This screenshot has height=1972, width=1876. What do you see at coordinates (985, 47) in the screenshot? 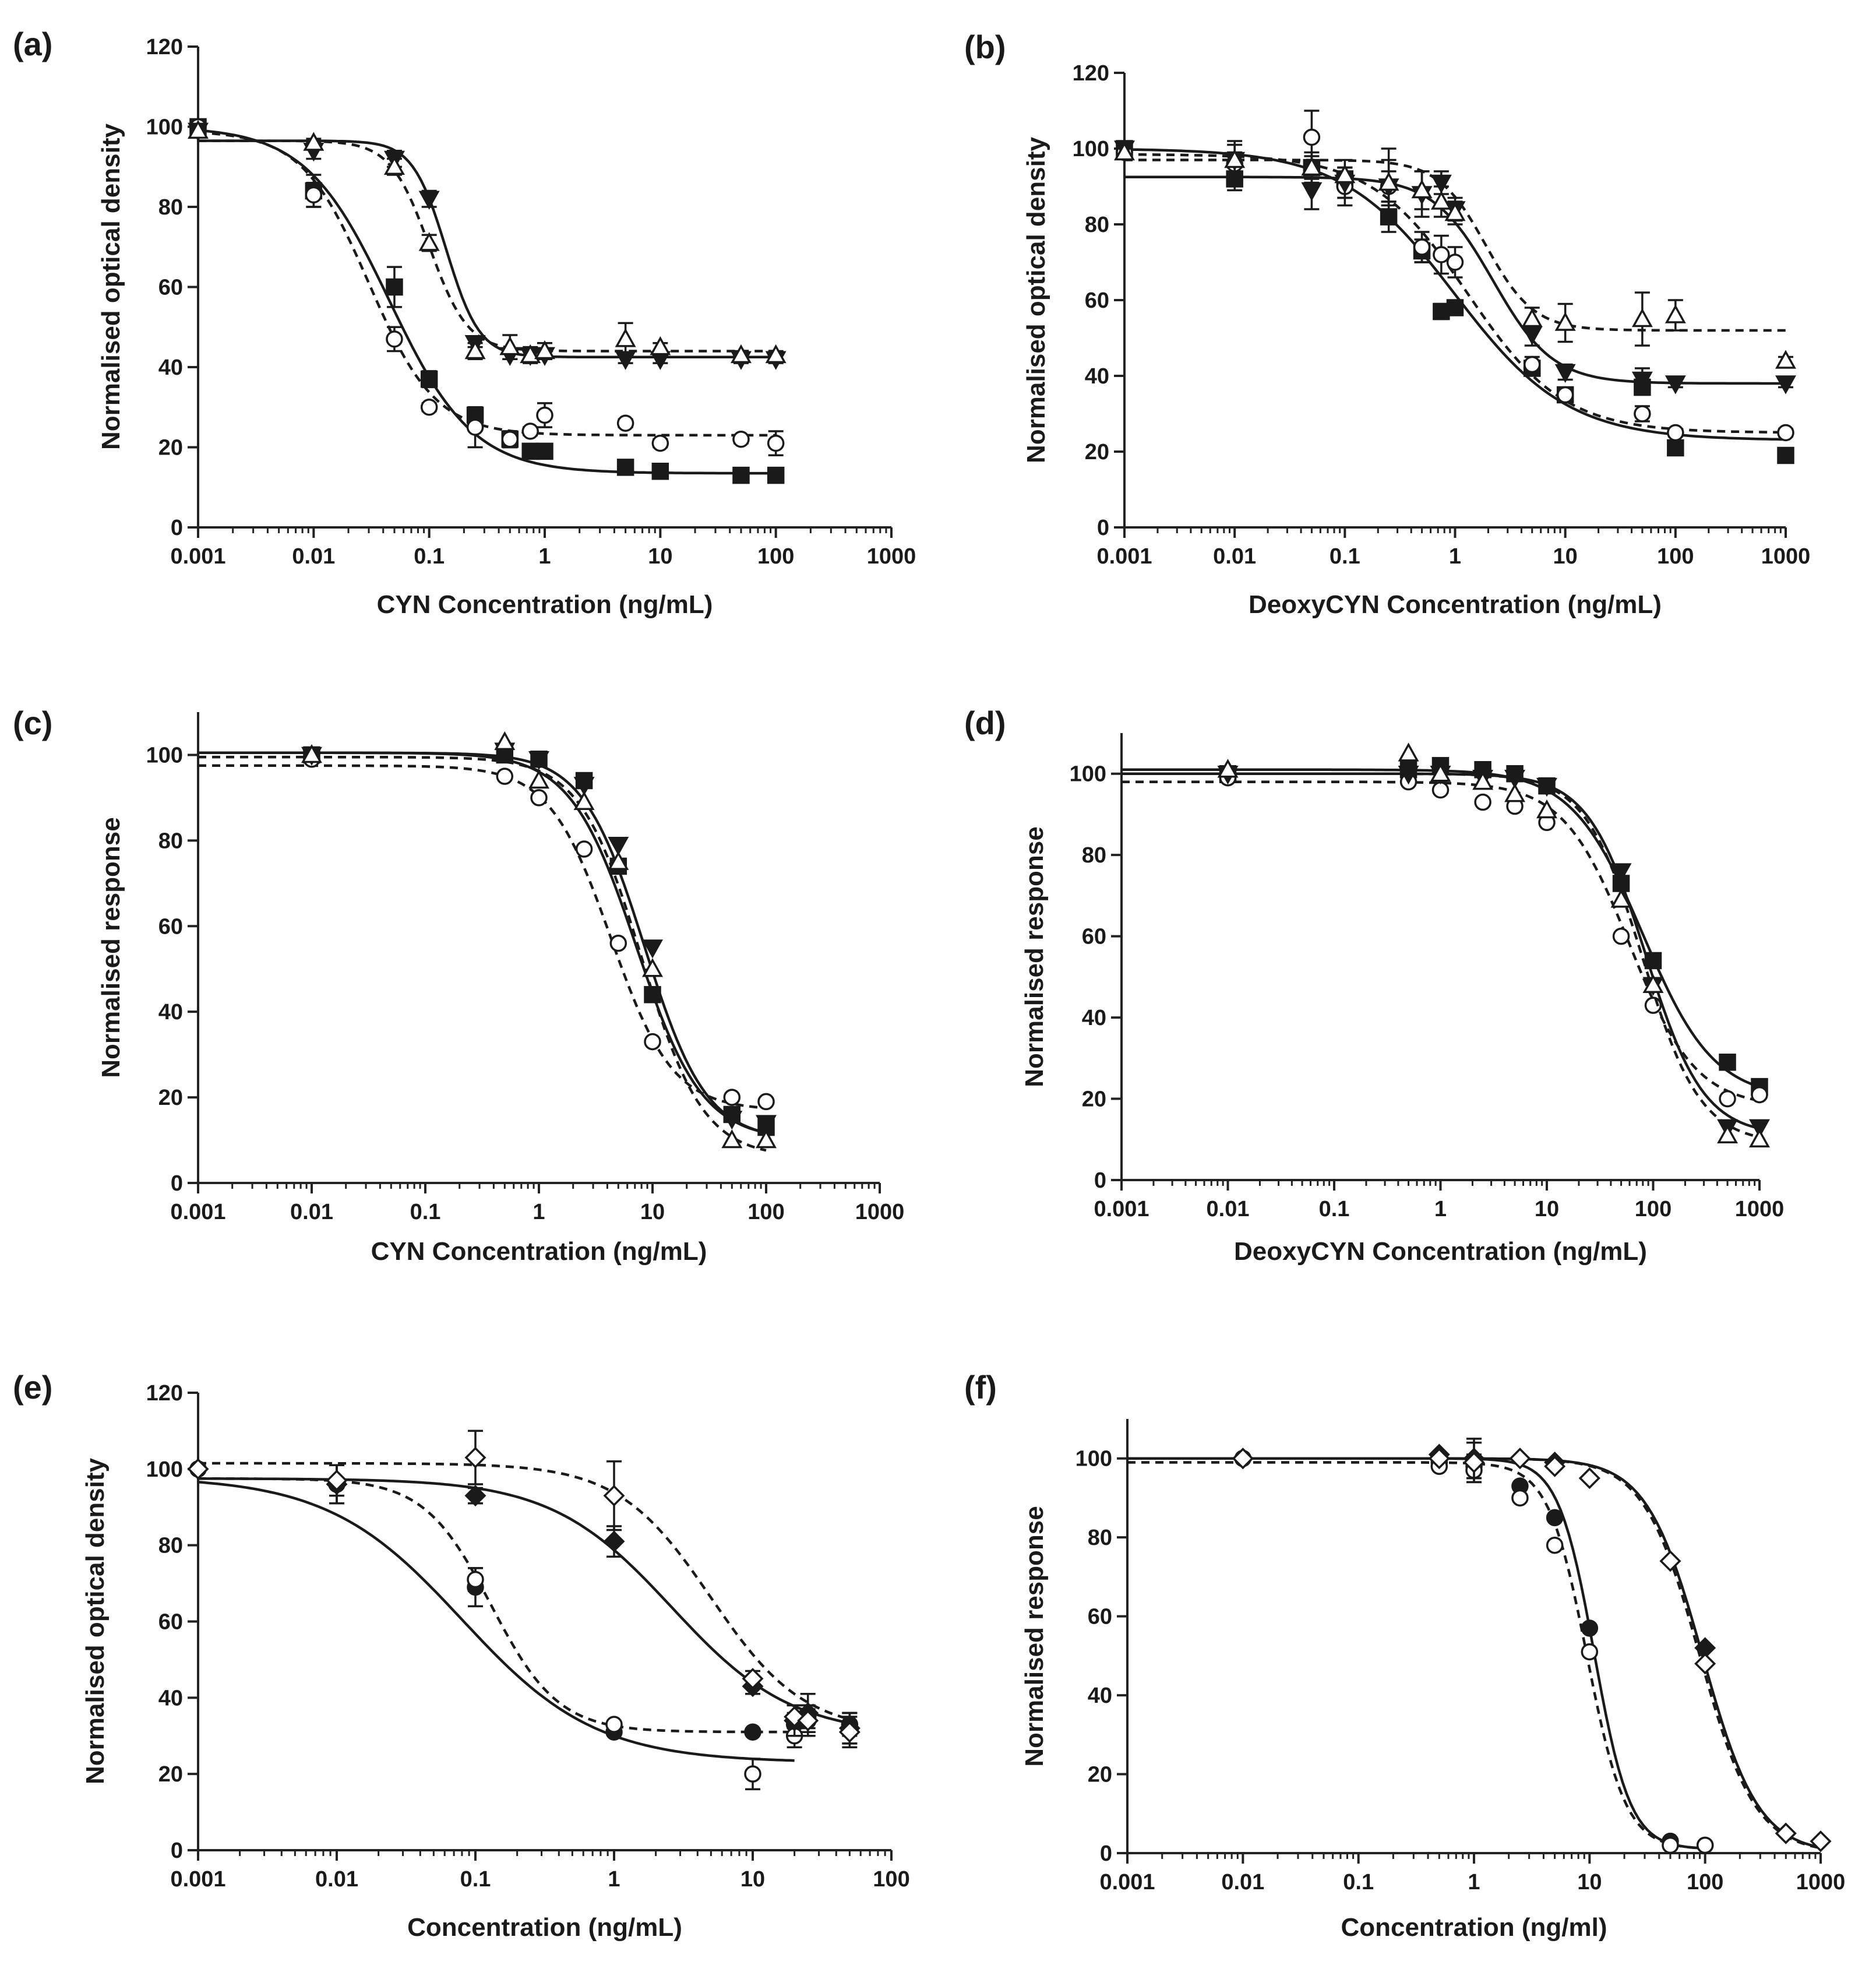
I see `panel-b-label: (b)` at bounding box center [985, 47].